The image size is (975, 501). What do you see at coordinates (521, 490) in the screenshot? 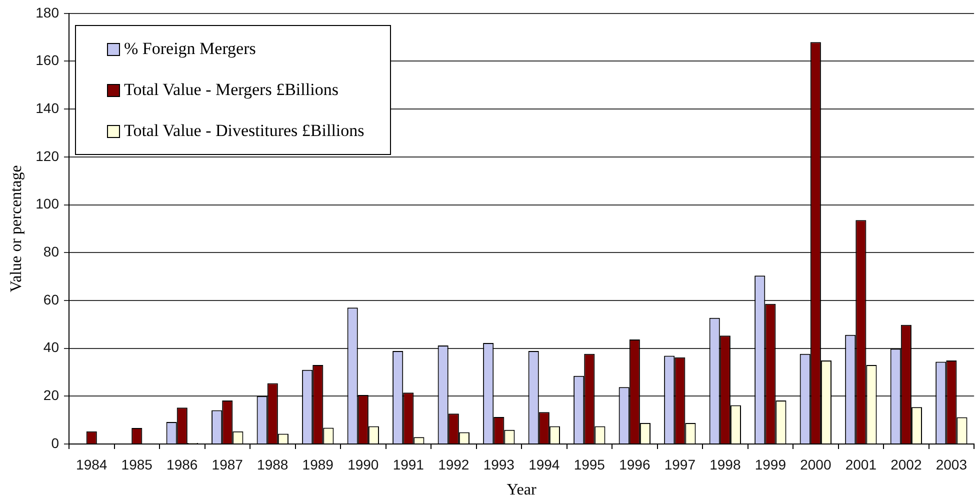
I see `x-axis-title: Year` at bounding box center [521, 490].